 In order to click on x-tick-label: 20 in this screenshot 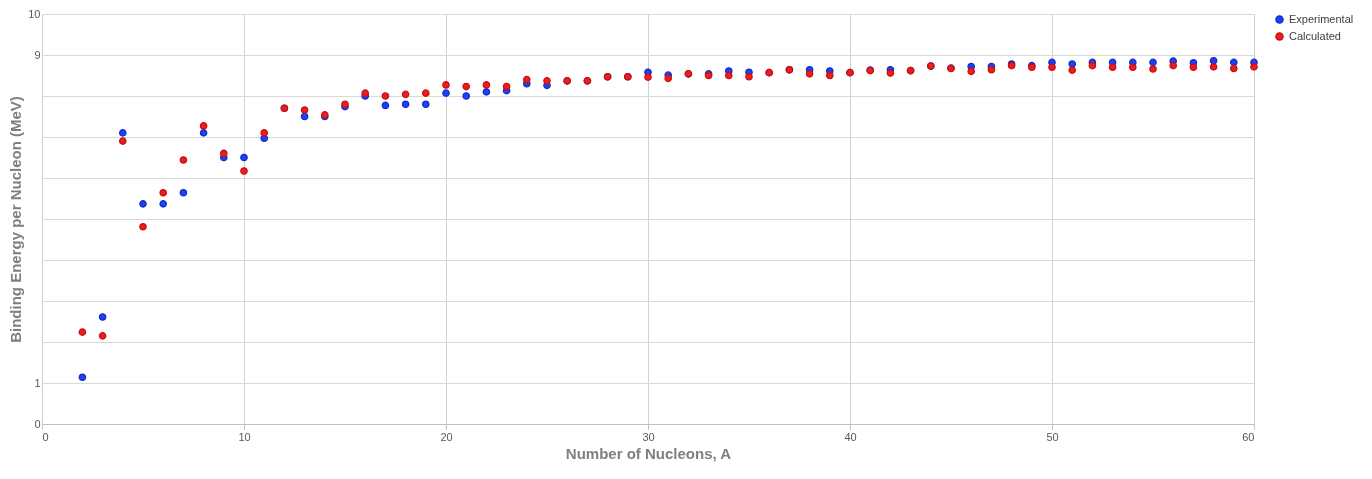, I will do `click(446, 436)`.